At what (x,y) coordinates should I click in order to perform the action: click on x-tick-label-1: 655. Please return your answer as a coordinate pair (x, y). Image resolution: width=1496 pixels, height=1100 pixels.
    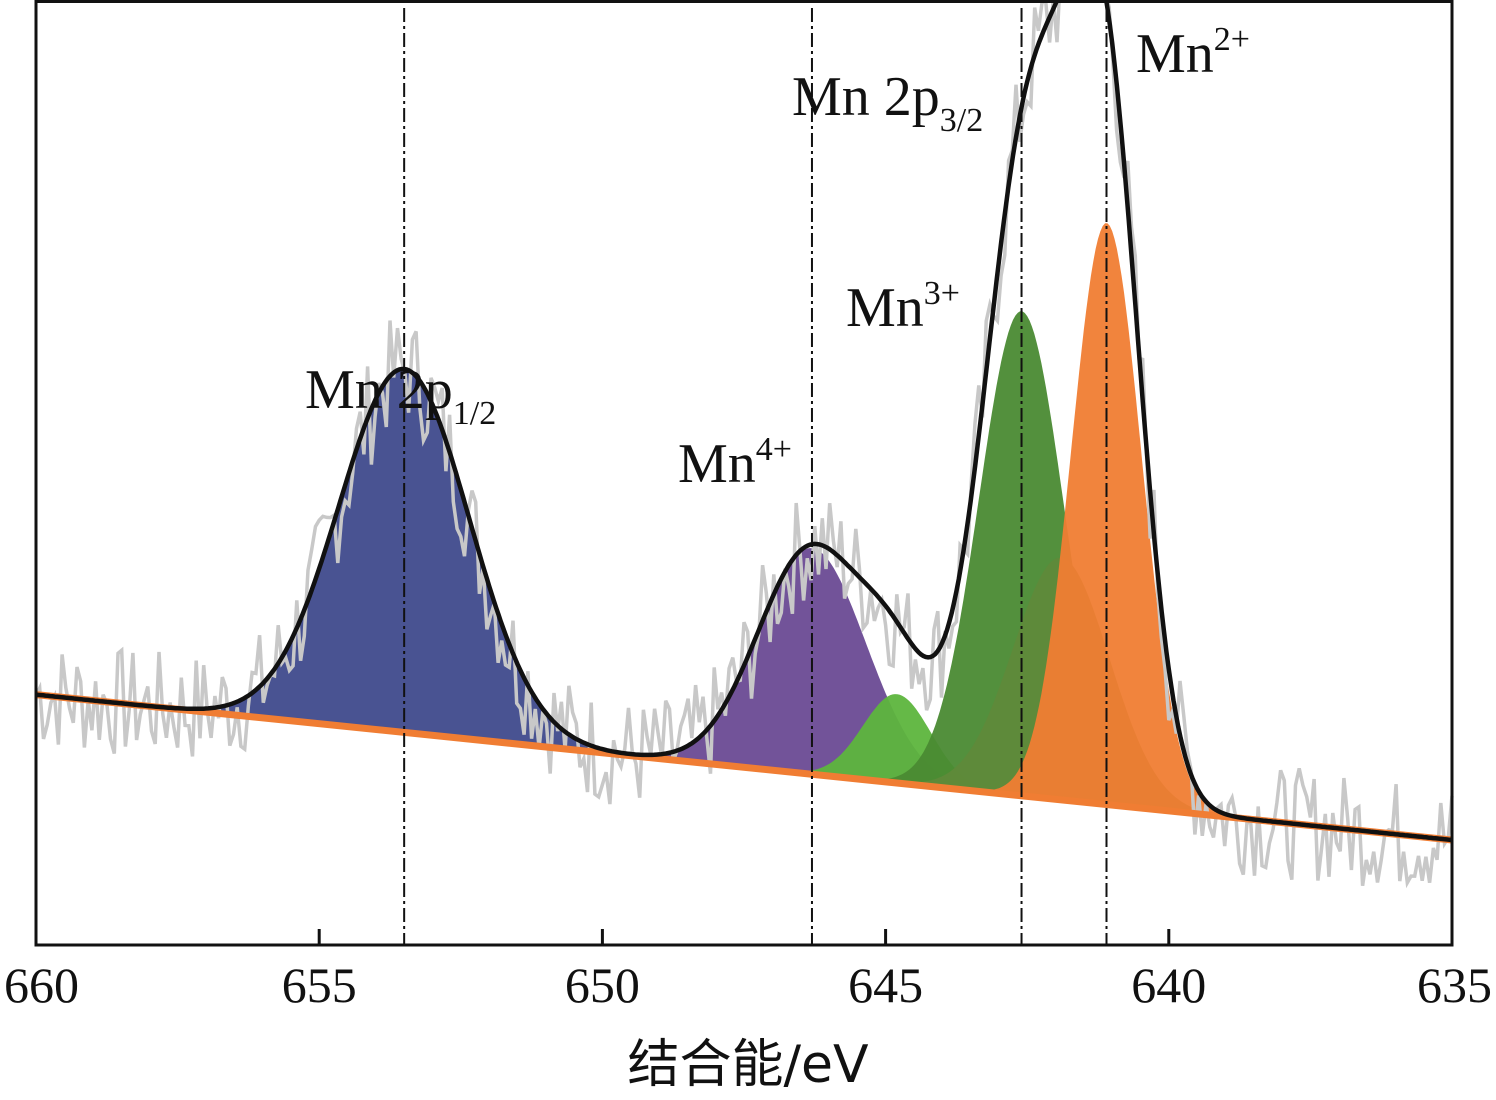
    Looking at the image, I should click on (319, 985).